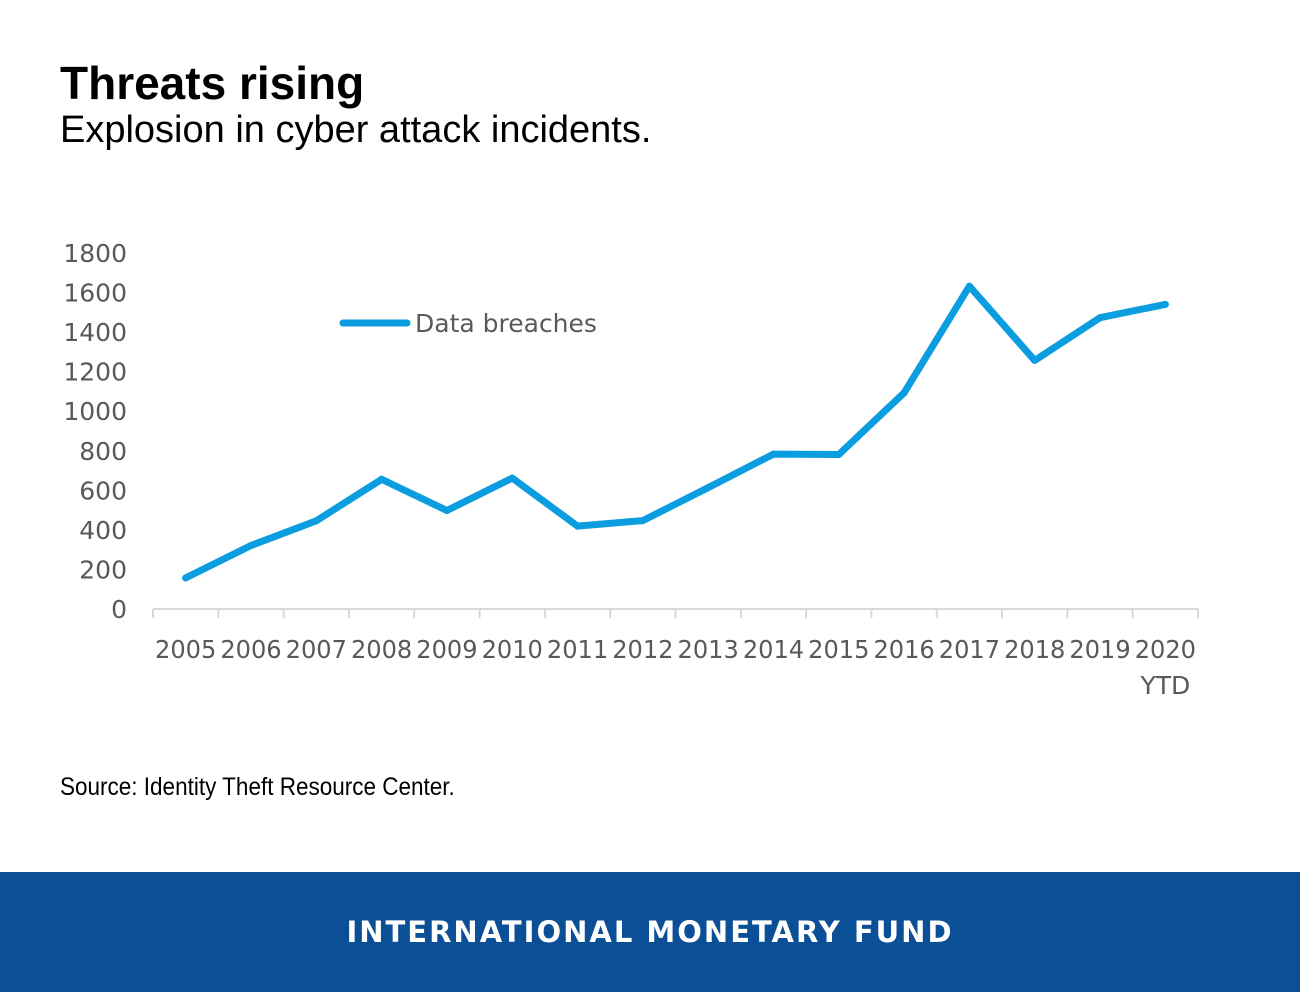  What do you see at coordinates (577, 649) in the screenshot?
I see `x-tick-label: 2011` at bounding box center [577, 649].